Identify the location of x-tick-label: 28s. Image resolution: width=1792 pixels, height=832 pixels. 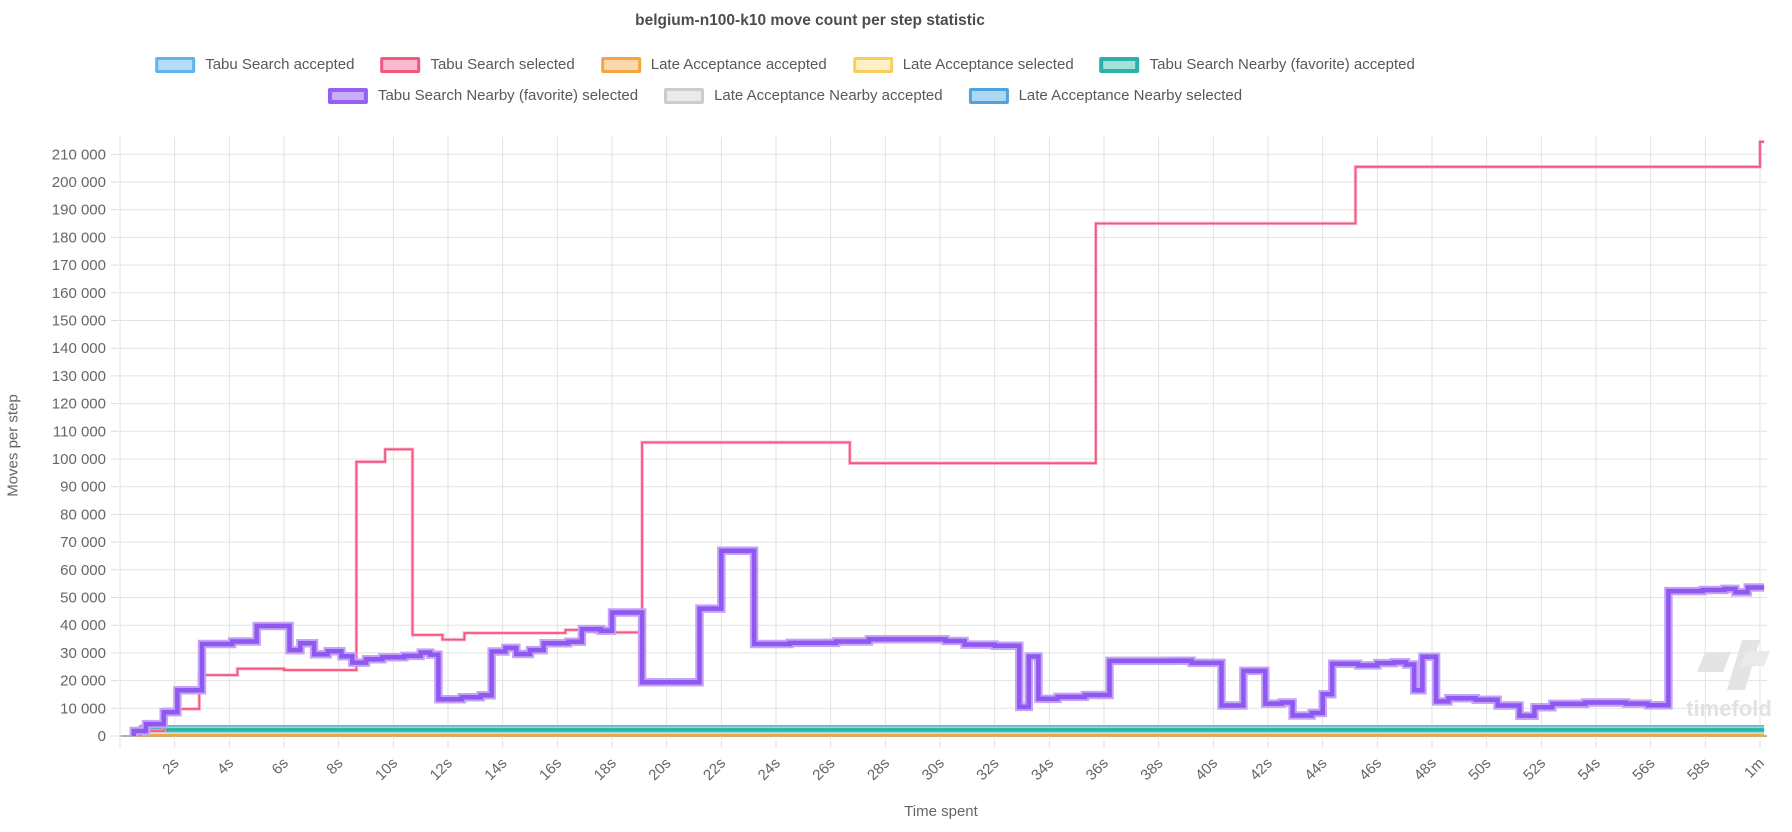
(878, 769).